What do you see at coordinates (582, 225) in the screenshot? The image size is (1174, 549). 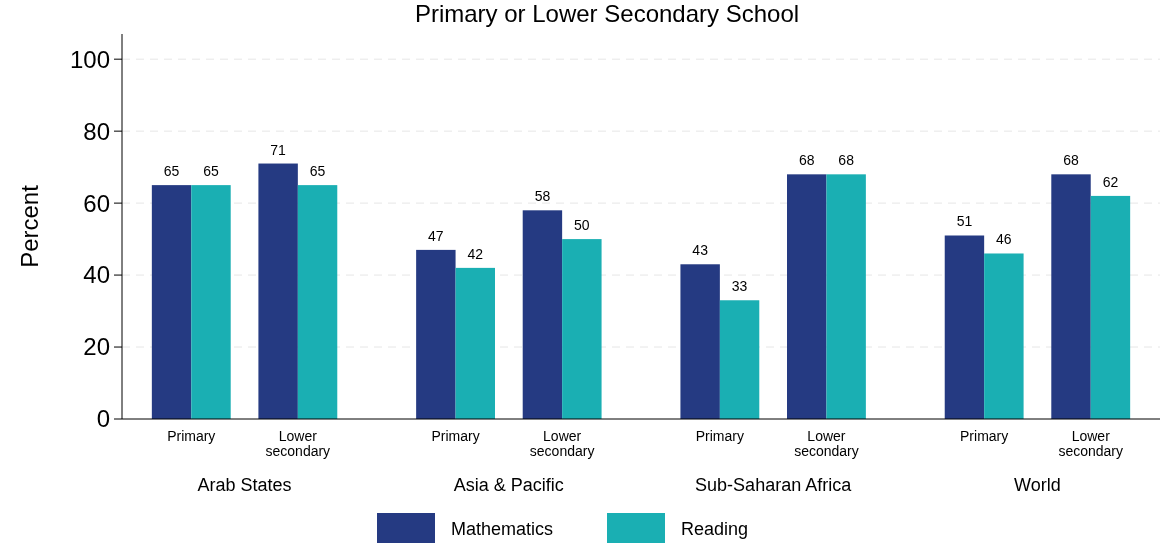 I see `data-label: 50` at bounding box center [582, 225].